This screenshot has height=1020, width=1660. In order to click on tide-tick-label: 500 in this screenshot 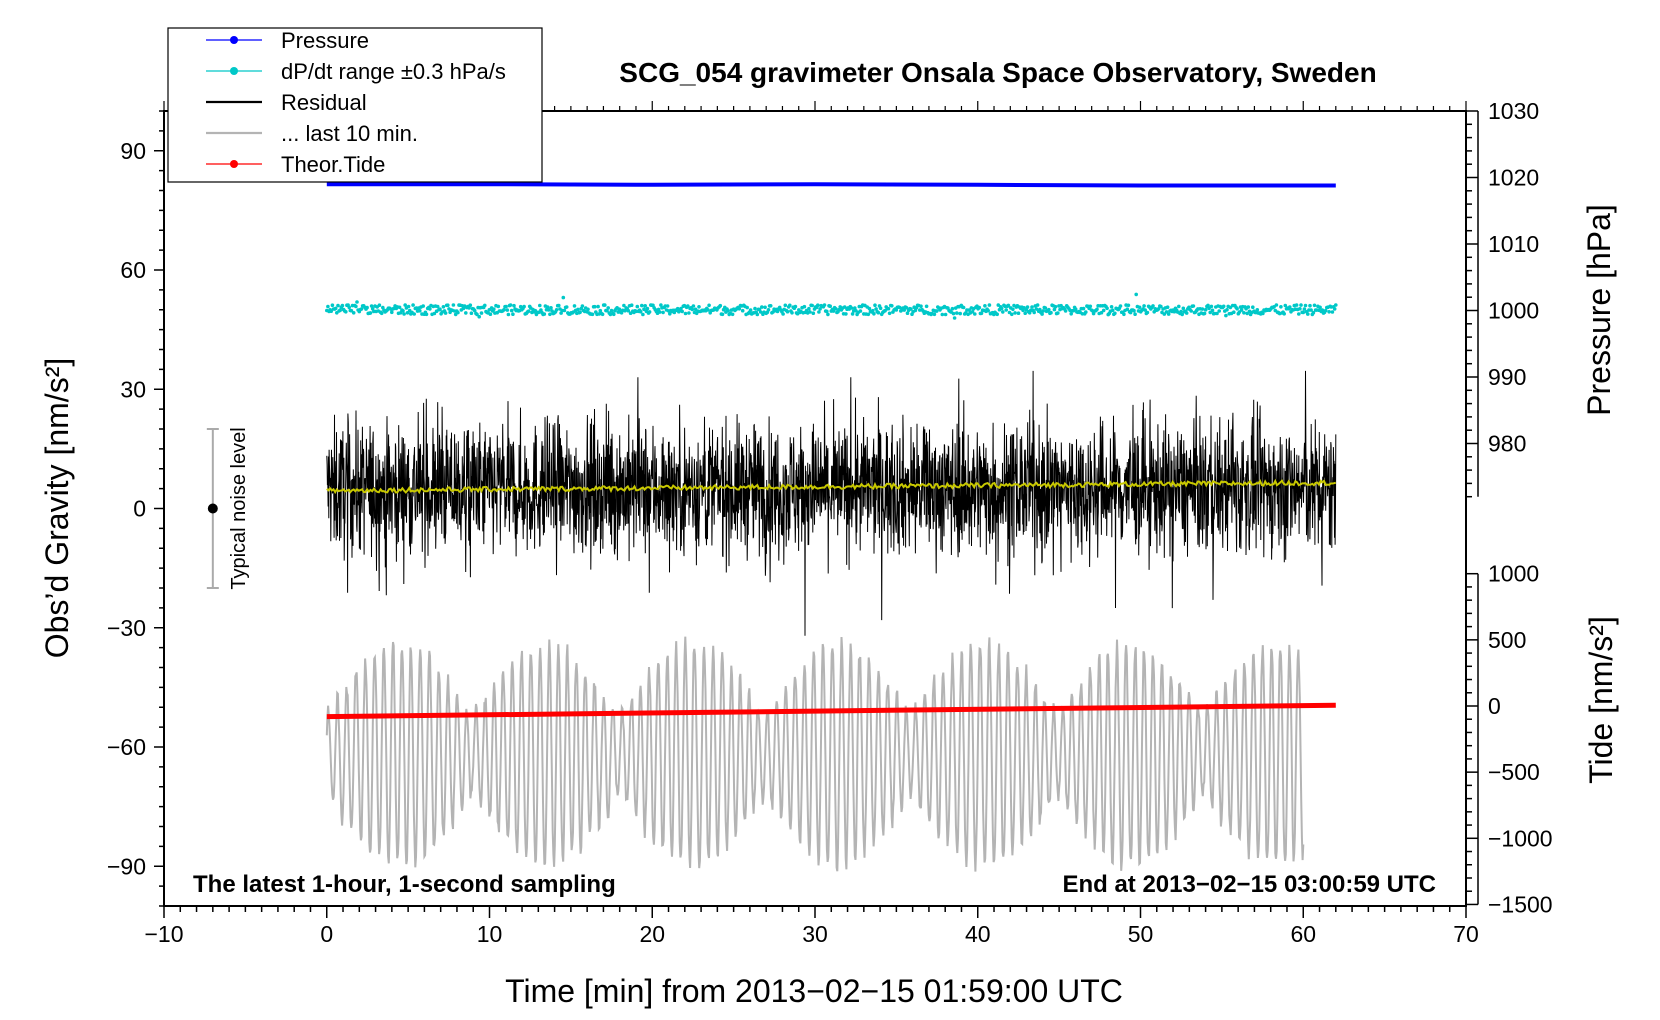, I will do `click(1507, 640)`.